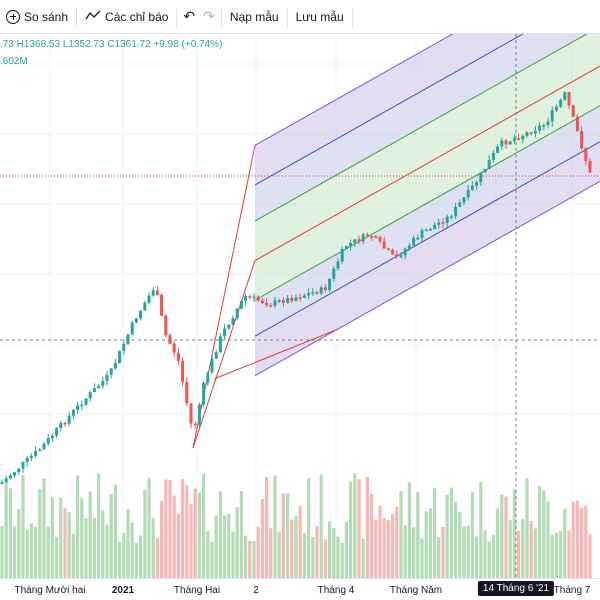 The width and height of the screenshot is (600, 600). What do you see at coordinates (93, 16) in the screenshot?
I see `indicators-icon` at bounding box center [93, 16].